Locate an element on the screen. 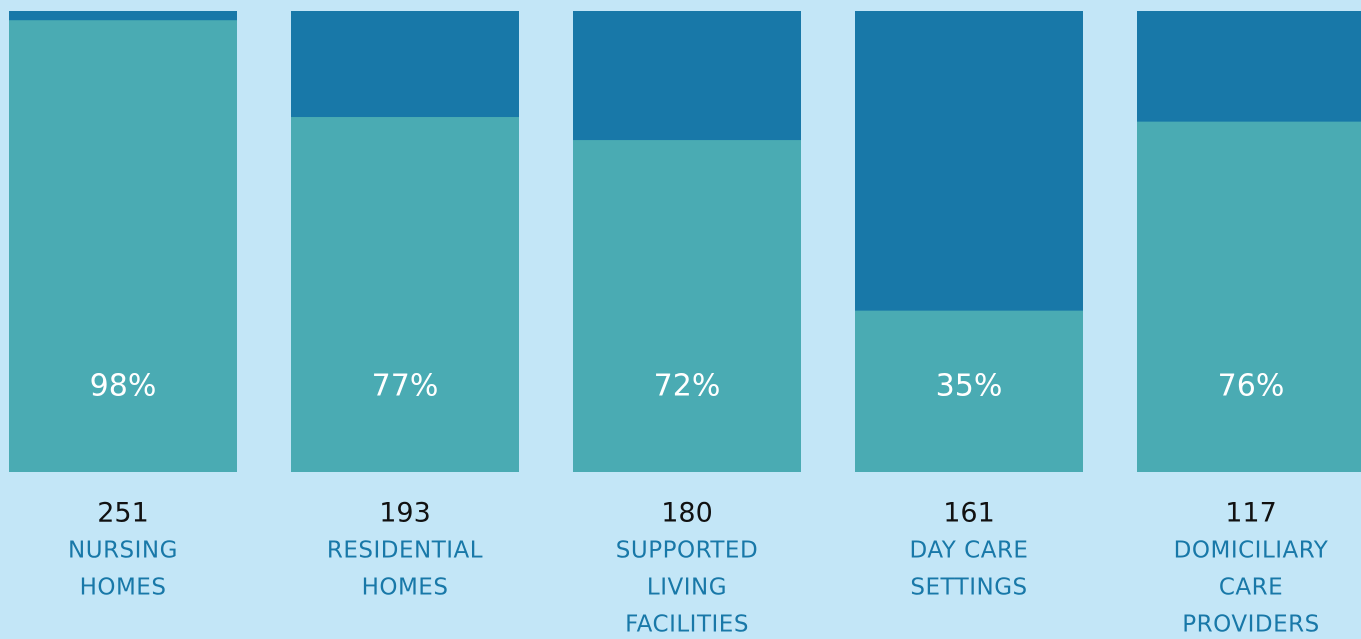 The height and width of the screenshot is (639, 1361). category-label: SUPPORTED is located at coordinates (687, 551).